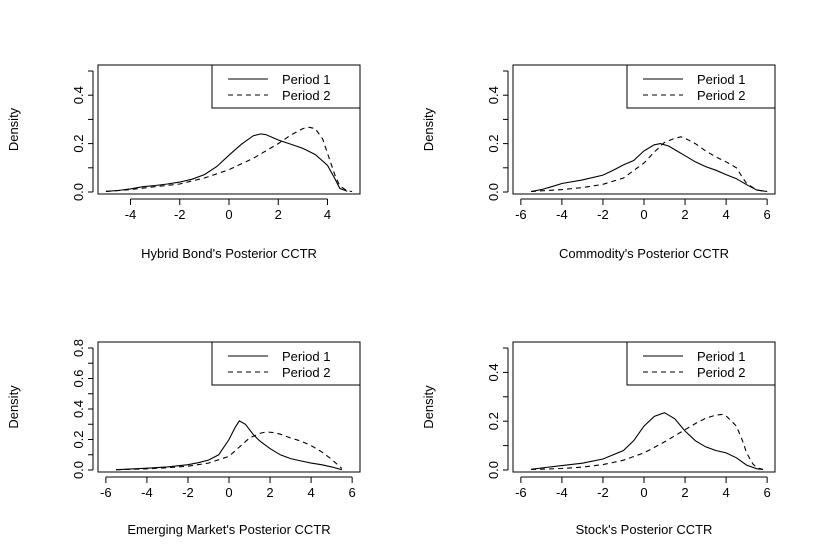 The height and width of the screenshot is (554, 830). I want to click on x-axis-label: Hybrid Bond's Posterior CCTR, so click(229, 253).